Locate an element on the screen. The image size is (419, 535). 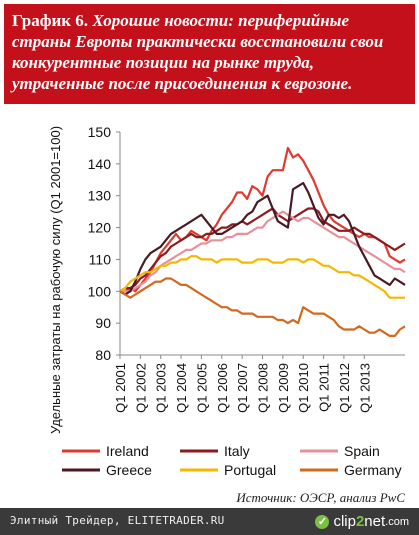
logo-text-prefix: clip is located at coordinates (344, 521).